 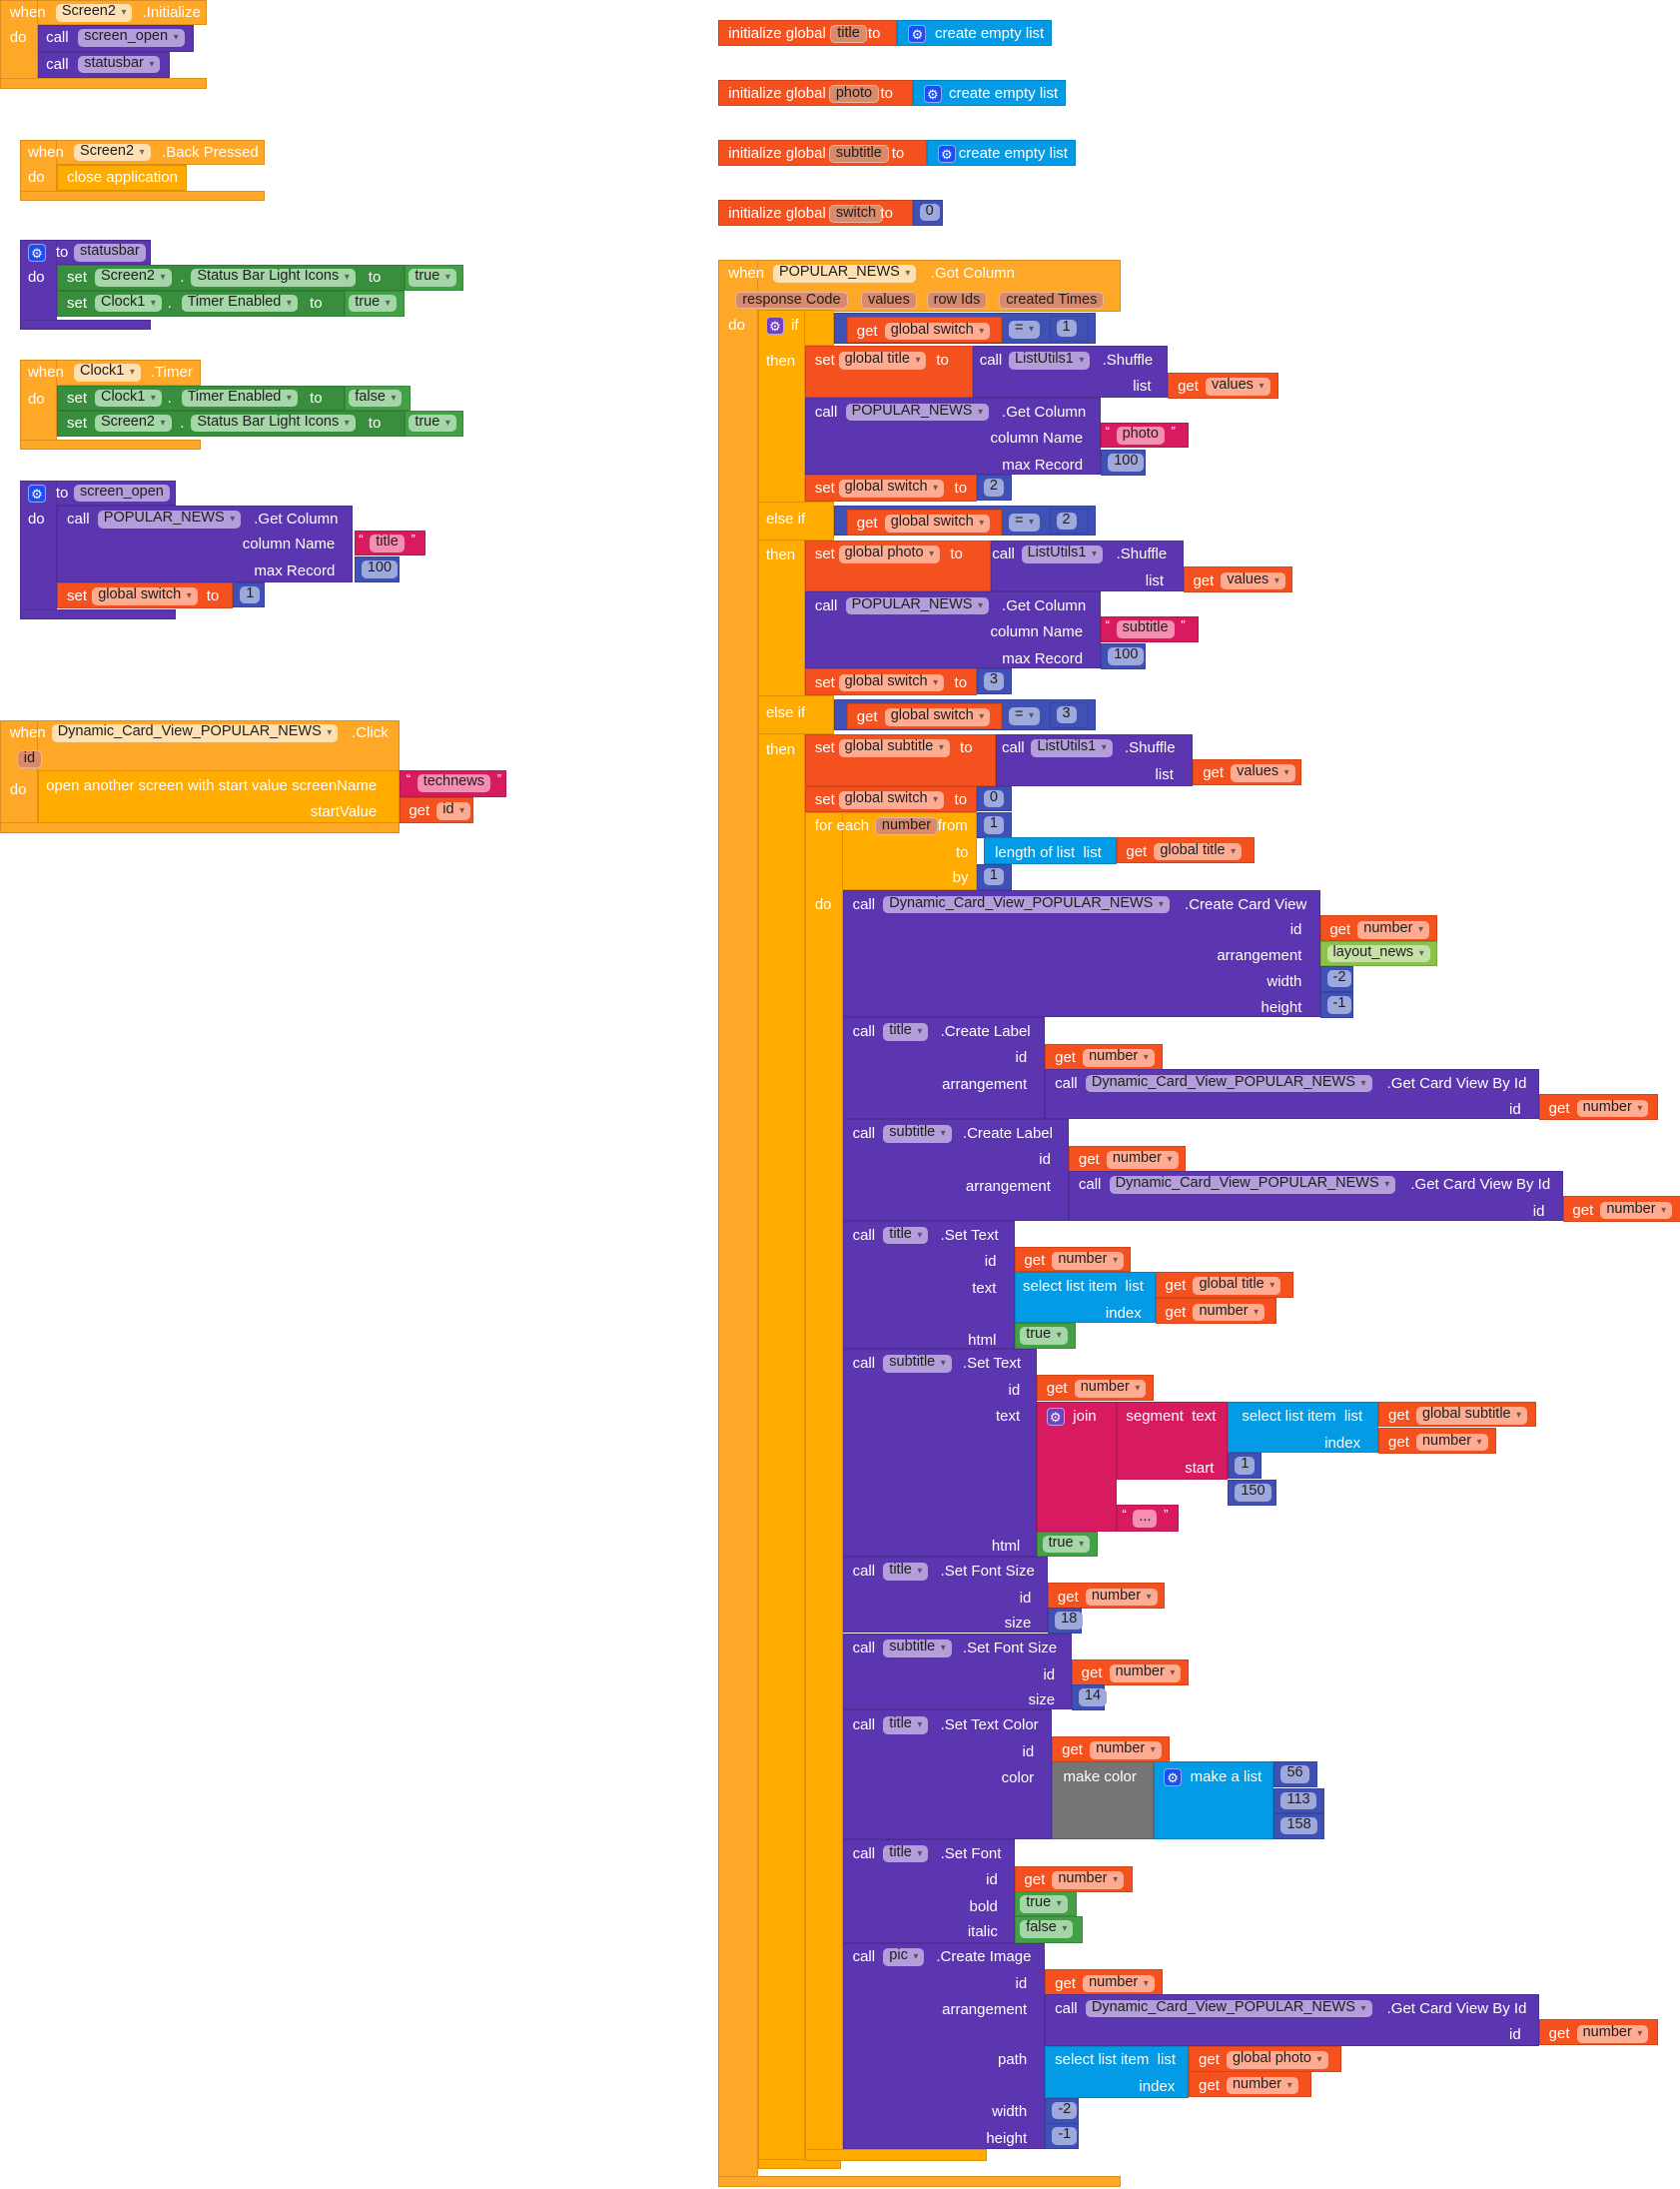 I want to click on gc-font-title-id-var-dropdown: number, so click(x=1088, y=1879).